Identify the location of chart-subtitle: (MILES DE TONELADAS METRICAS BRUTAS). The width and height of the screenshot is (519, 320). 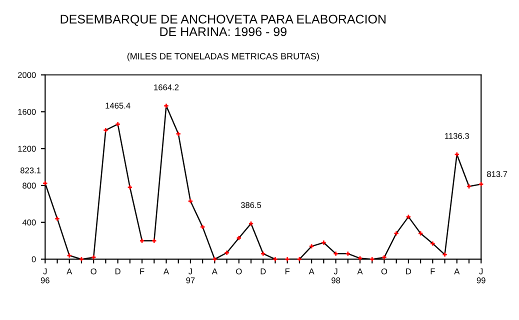
(223, 57).